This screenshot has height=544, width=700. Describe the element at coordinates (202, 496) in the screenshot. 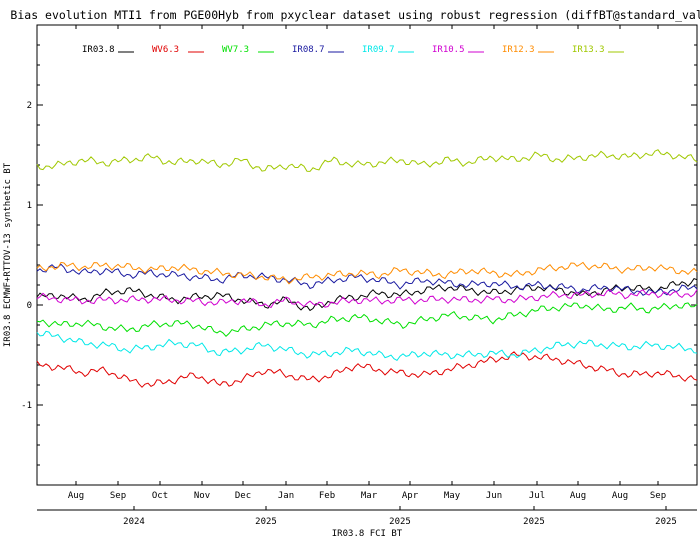

I see `x-month-label: Nov` at that location.